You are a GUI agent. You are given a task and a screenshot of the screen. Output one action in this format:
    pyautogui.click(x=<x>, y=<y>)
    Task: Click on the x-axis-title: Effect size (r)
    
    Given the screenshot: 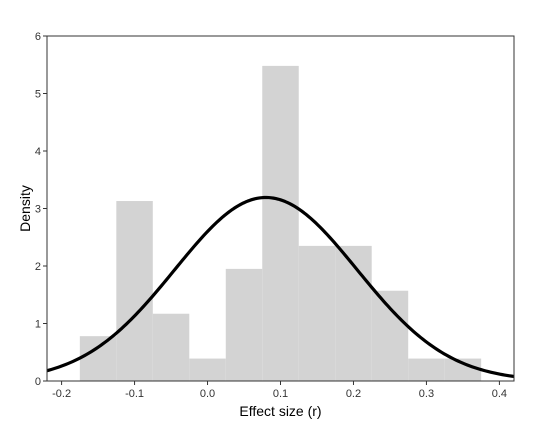 What is the action you would take?
    pyautogui.click(x=280, y=411)
    